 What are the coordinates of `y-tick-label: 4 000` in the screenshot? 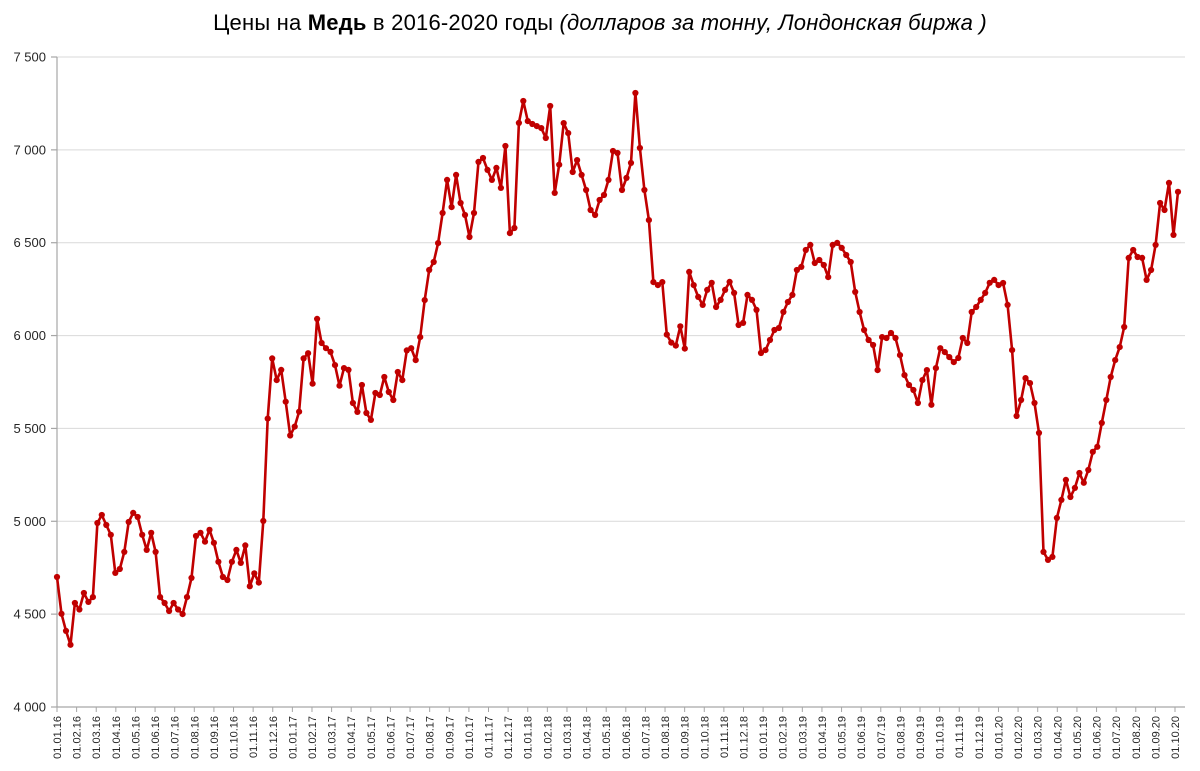 It's located at (29, 707).